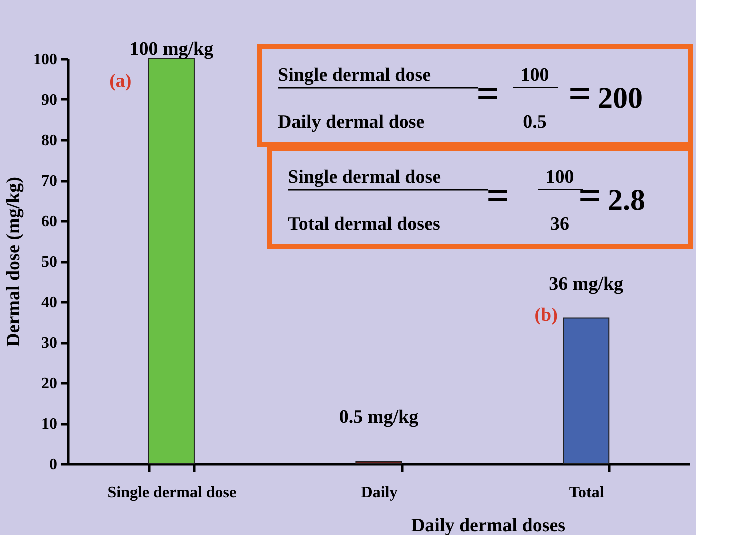 This screenshot has height=540, width=742. Describe the element at coordinates (351, 122) in the screenshot. I see `annotation: Daily dermal dose` at that location.